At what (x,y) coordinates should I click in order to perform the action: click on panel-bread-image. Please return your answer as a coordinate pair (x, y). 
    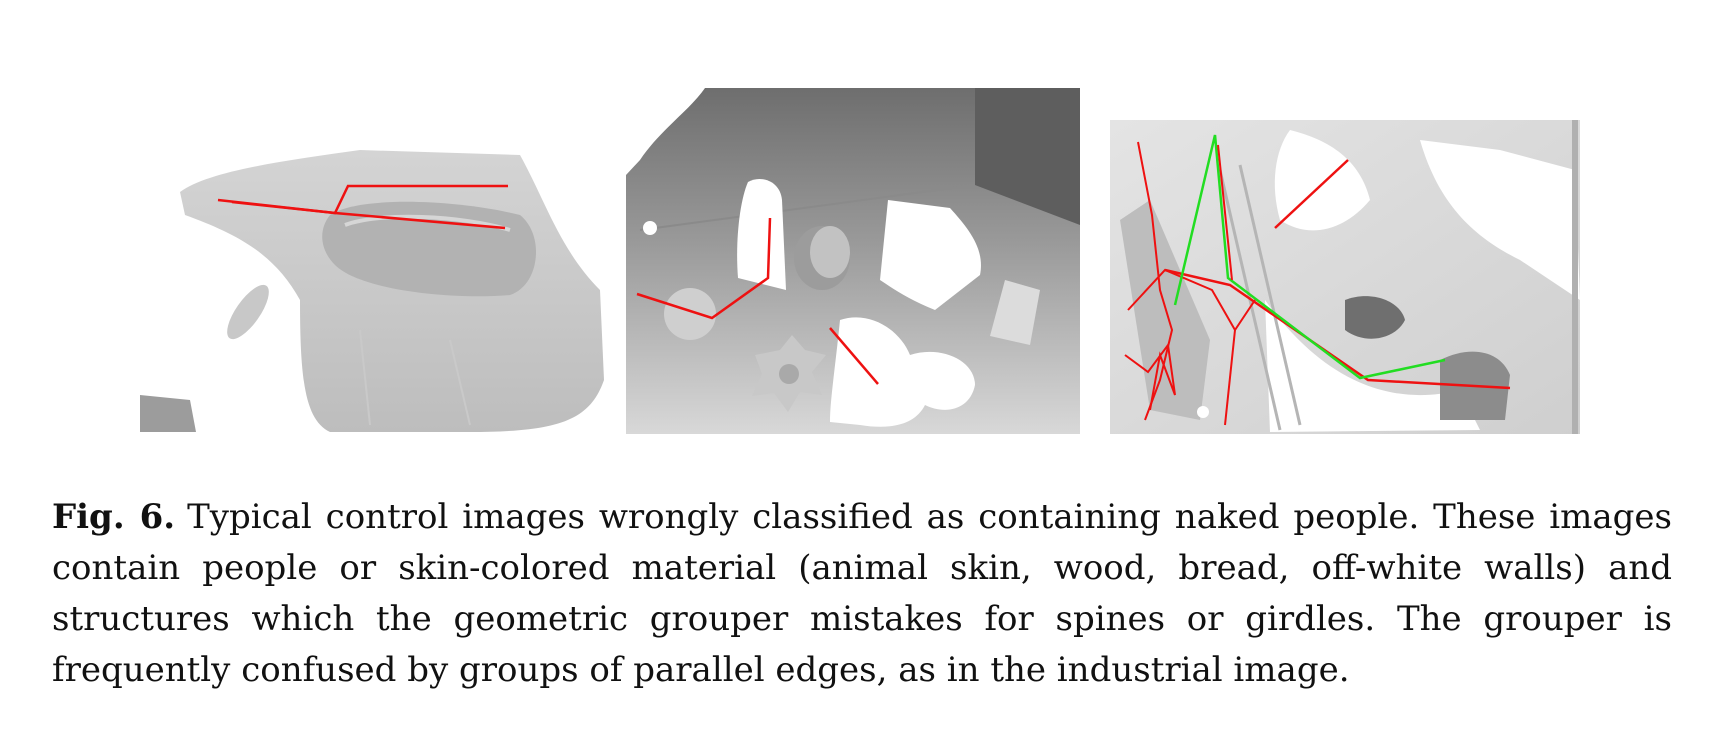
    Looking at the image, I should click on (372, 291).